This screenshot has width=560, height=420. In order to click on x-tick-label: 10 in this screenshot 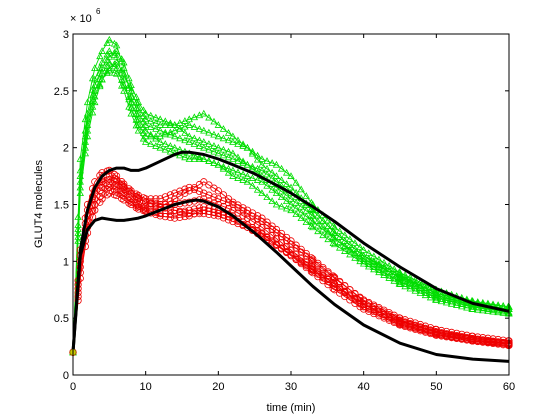, I will do `click(146, 387)`.